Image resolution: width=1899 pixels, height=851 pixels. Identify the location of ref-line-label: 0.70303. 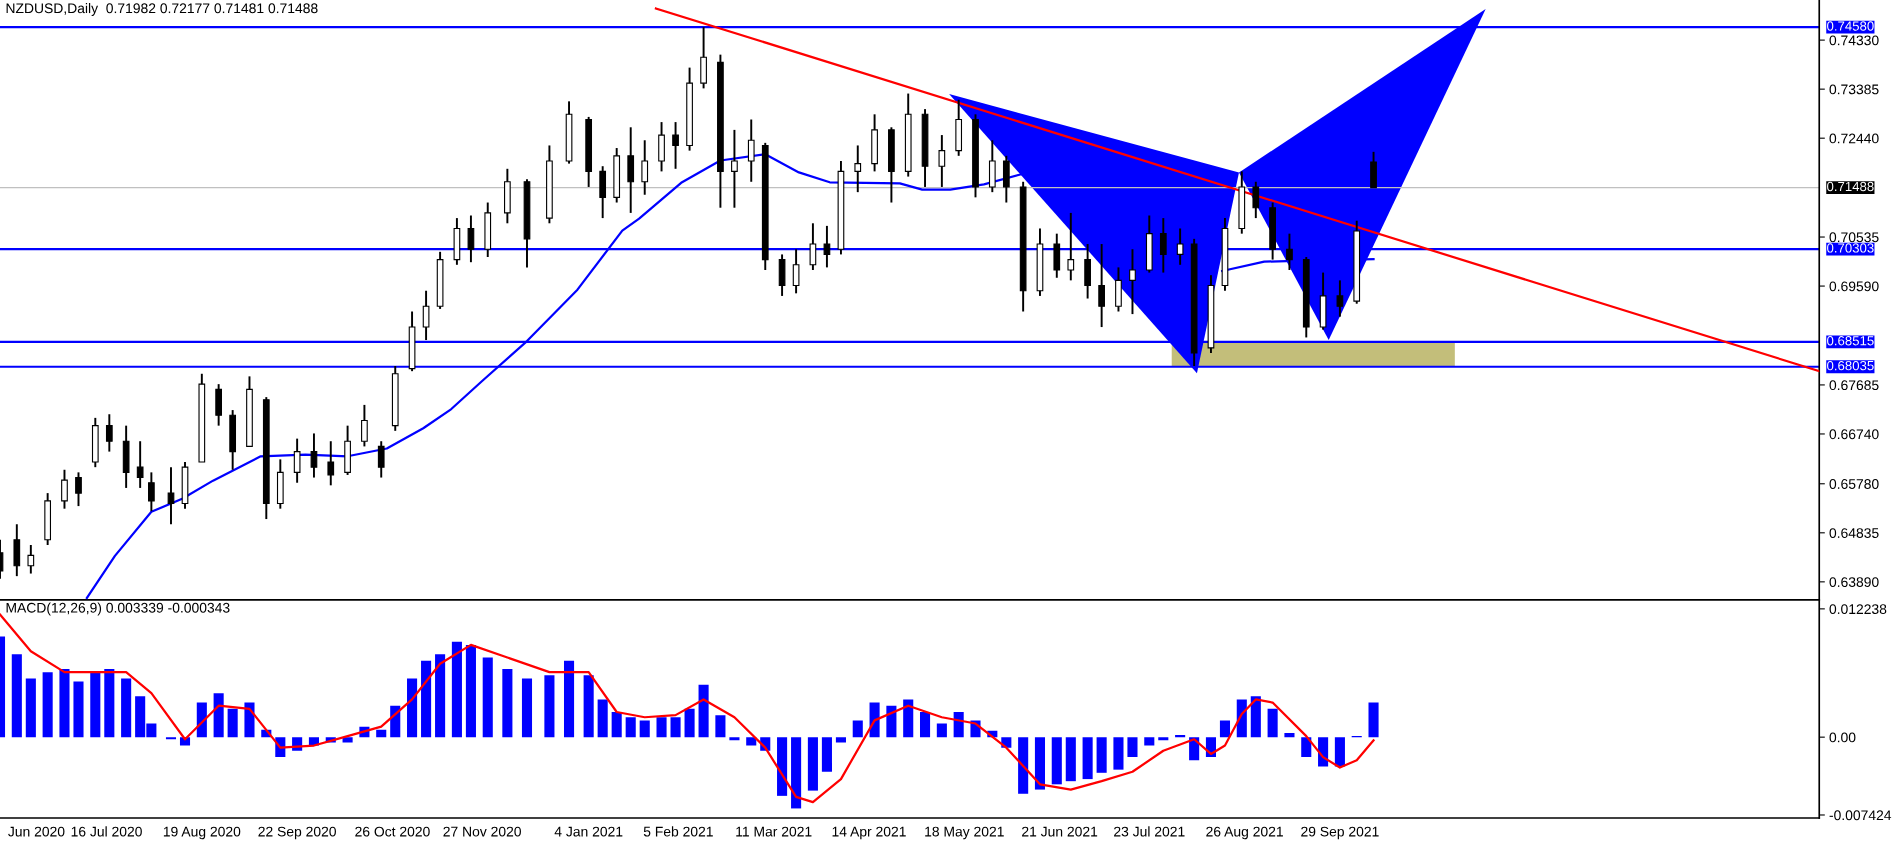
(1850, 248).